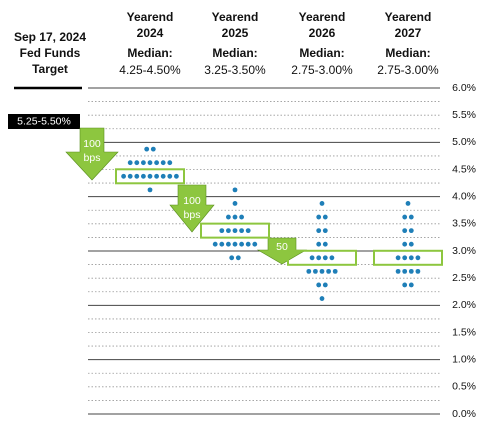 Image resolution: width=482 pixels, height=427 pixels. I want to click on median-text: 3.25-3.50%, so click(235, 70).